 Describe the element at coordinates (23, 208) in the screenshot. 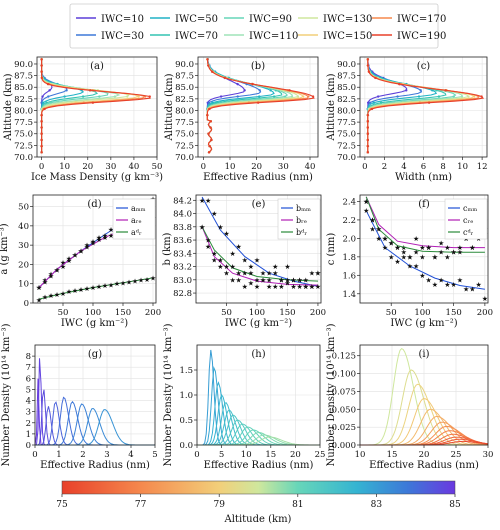

I see `y-tick-label: 50` at that location.